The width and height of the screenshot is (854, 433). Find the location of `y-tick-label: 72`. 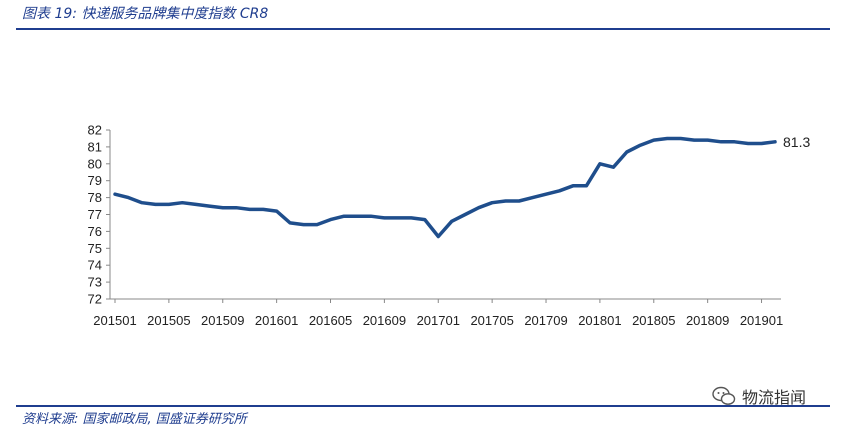

y-tick-label: 72 is located at coordinates (95, 299).